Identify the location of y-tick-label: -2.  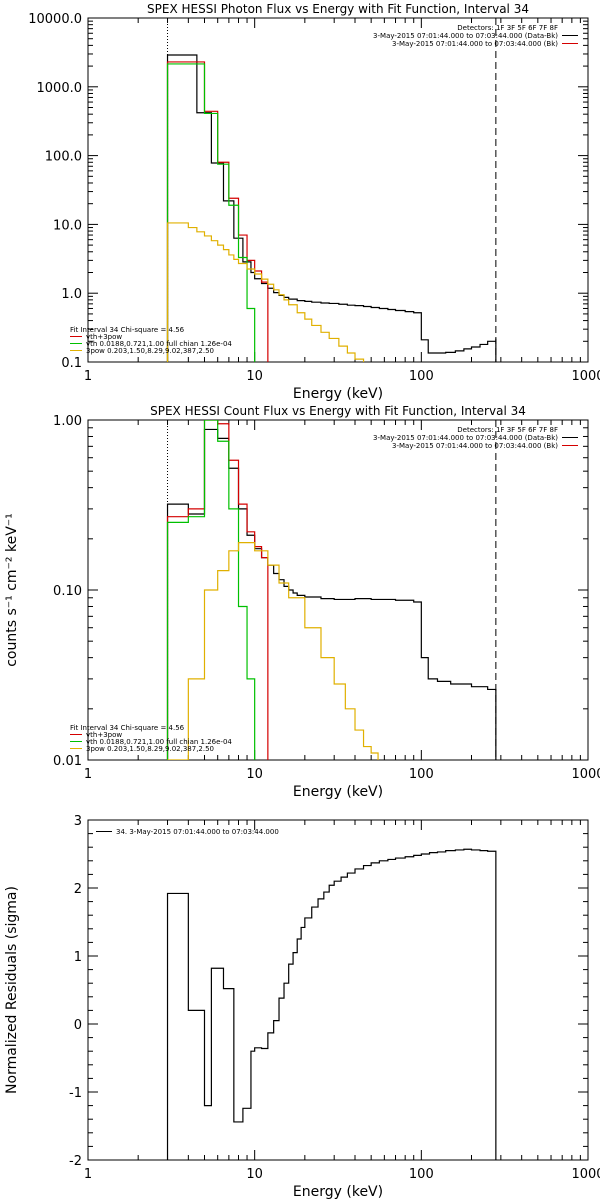
(75, 1161).